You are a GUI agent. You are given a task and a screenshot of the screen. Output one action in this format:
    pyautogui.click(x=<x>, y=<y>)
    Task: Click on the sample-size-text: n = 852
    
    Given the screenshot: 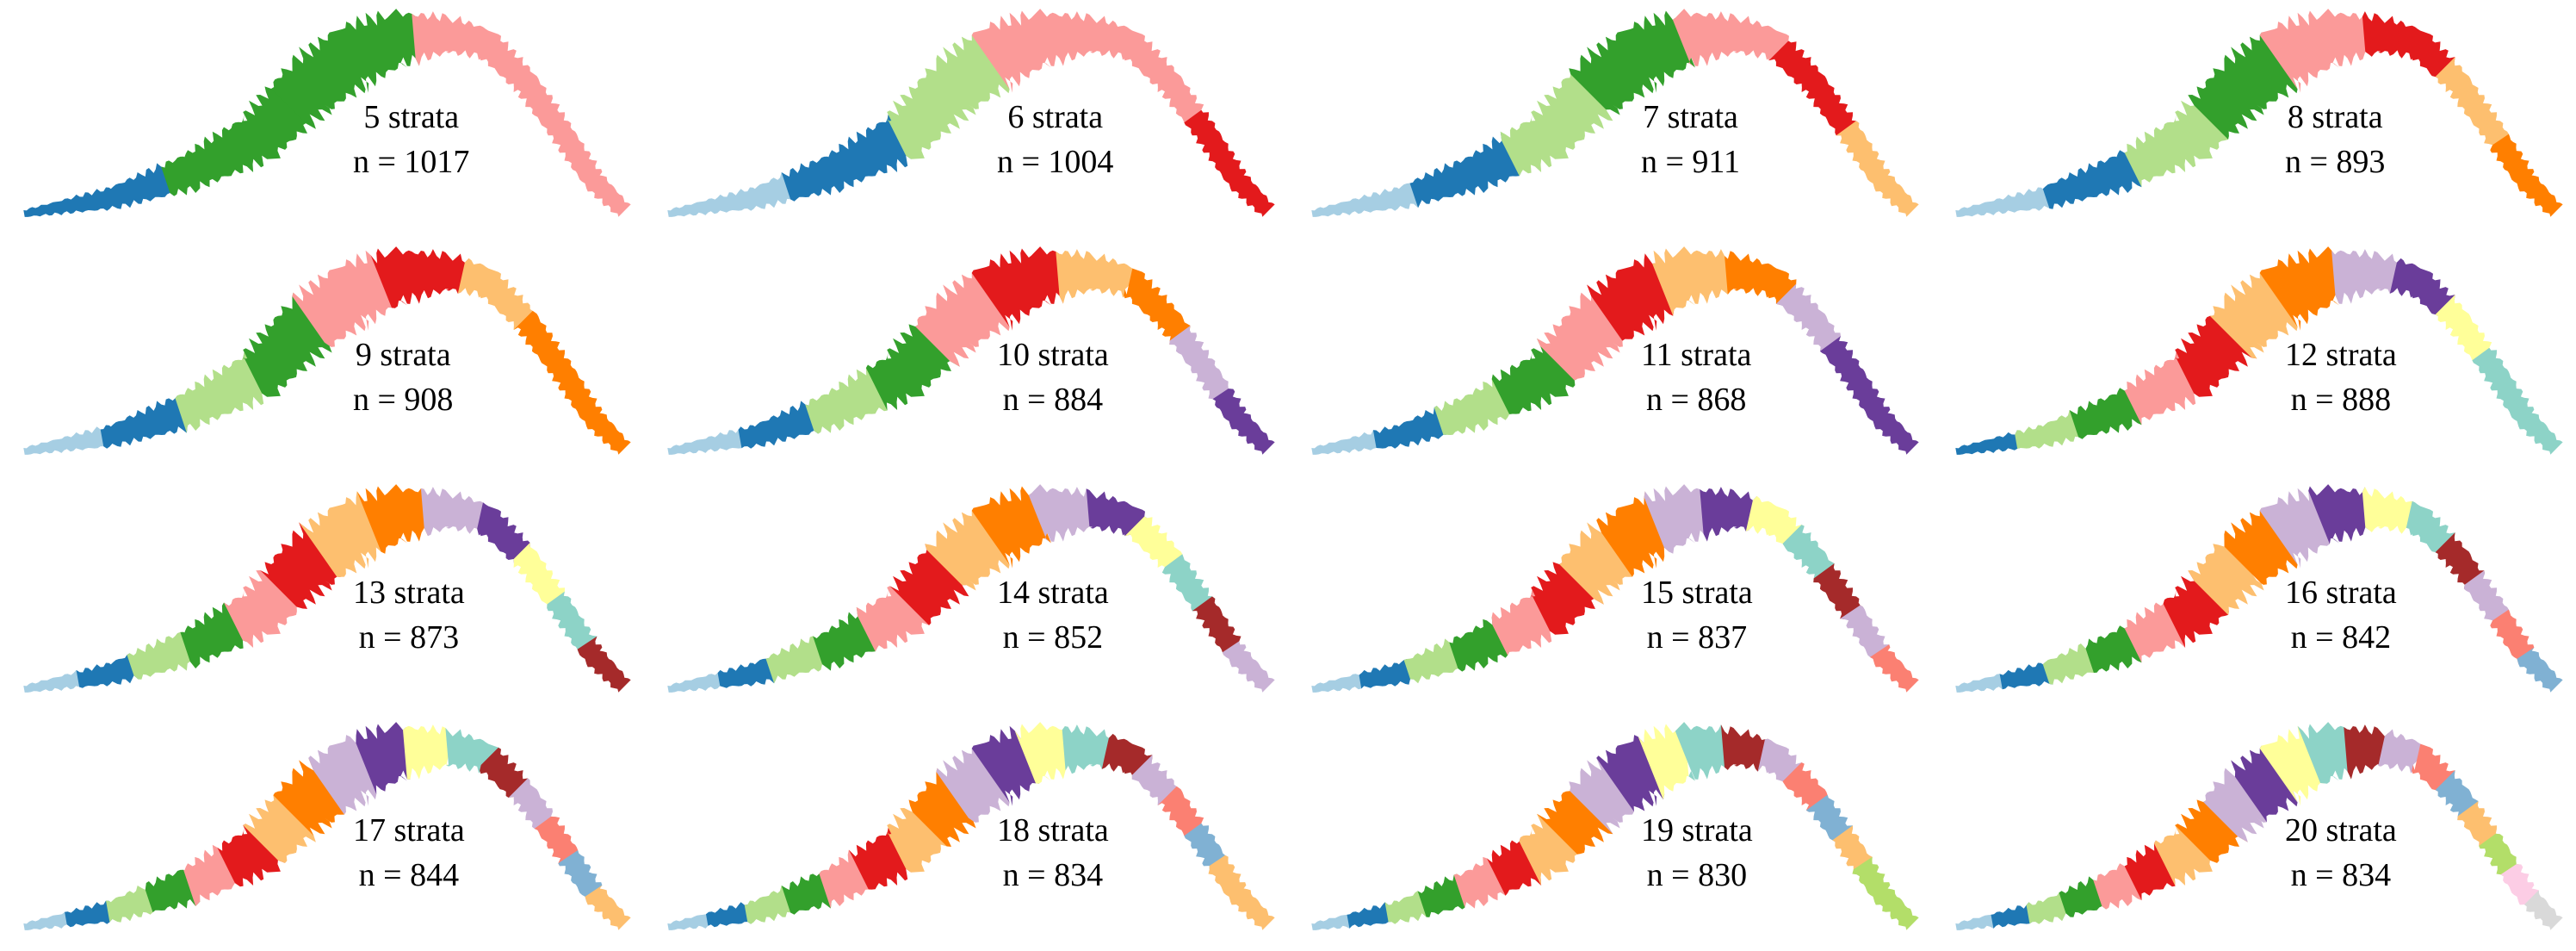 What is the action you would take?
    pyautogui.click(x=1053, y=638)
    